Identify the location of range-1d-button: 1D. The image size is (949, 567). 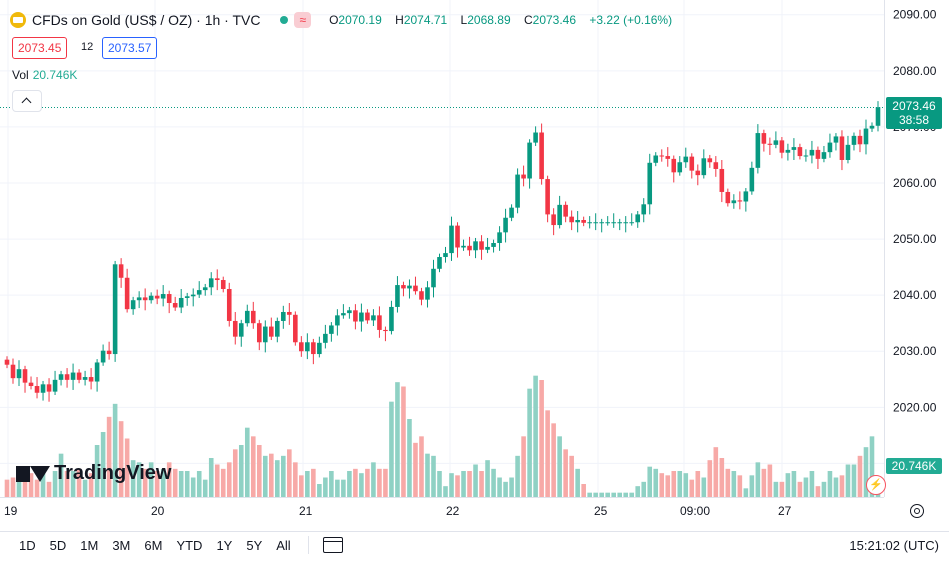
(27, 545).